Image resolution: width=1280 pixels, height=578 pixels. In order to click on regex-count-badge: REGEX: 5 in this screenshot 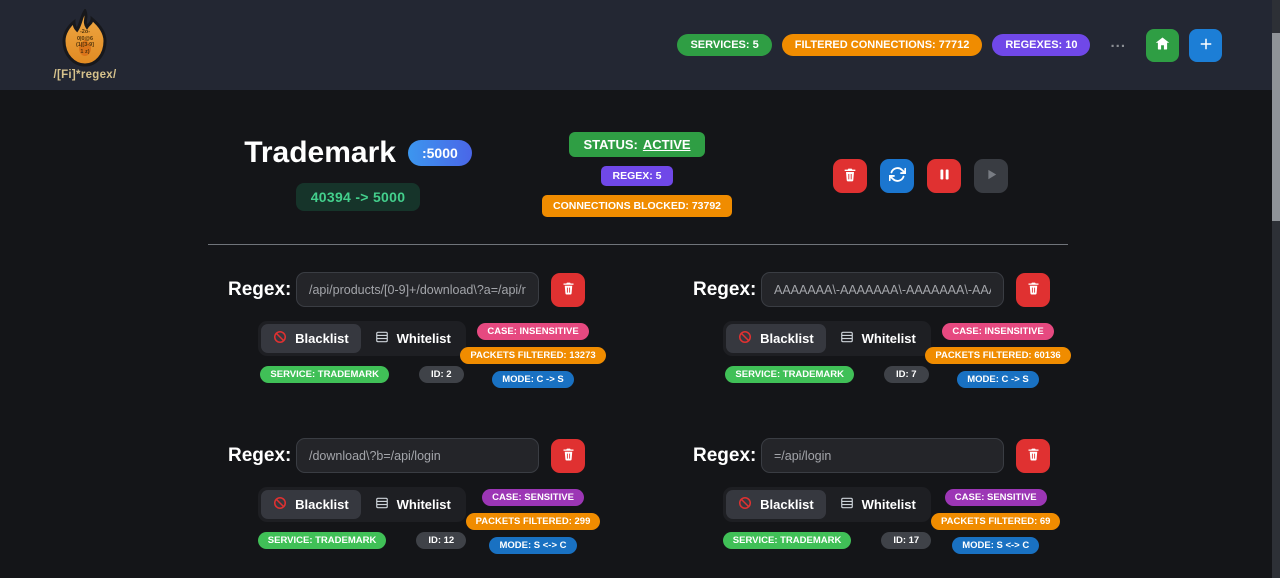, I will do `click(637, 176)`.